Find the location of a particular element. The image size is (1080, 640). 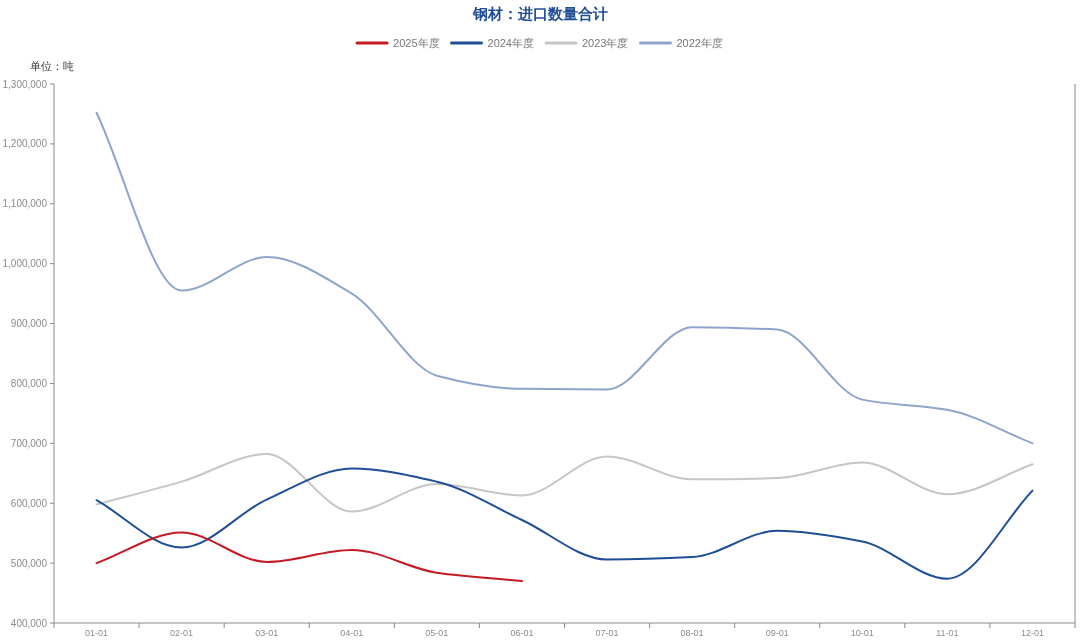

y-tick-label: 800,000 is located at coordinates (28, 383).